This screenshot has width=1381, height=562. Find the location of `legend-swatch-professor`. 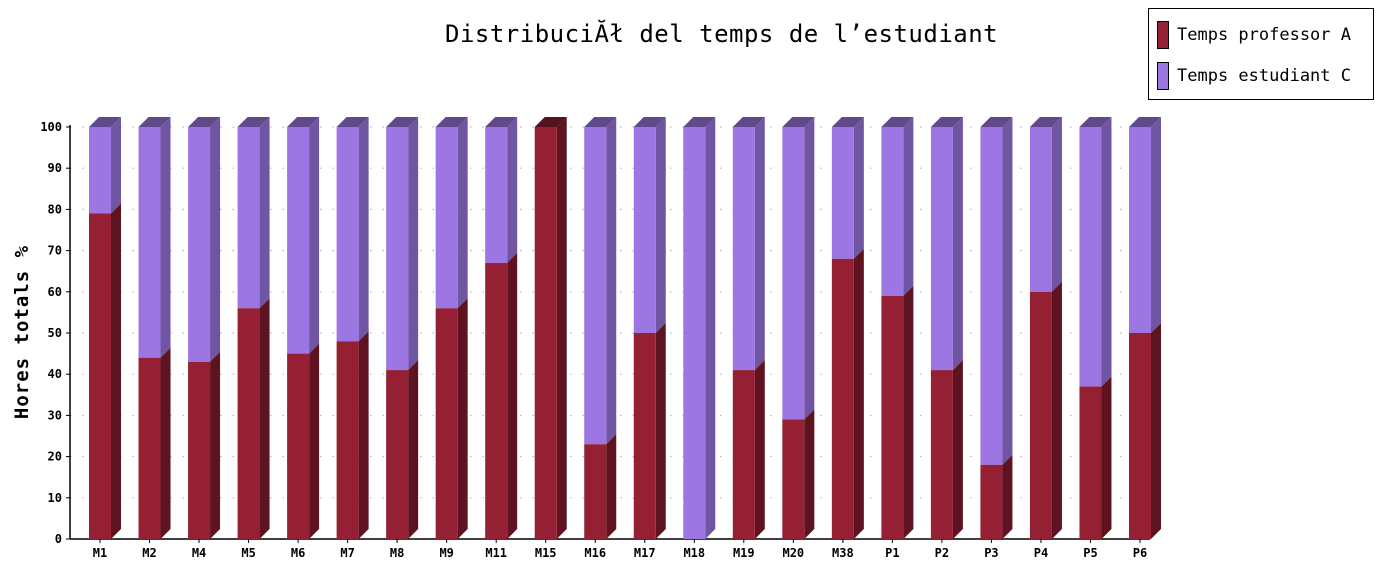

legend-swatch-professor is located at coordinates (1163, 35).